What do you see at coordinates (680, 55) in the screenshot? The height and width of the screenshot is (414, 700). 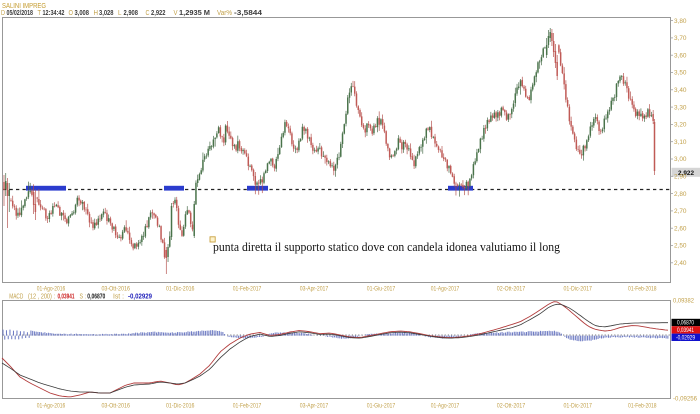 I see `svg-text: 3,60` at bounding box center [680, 55].